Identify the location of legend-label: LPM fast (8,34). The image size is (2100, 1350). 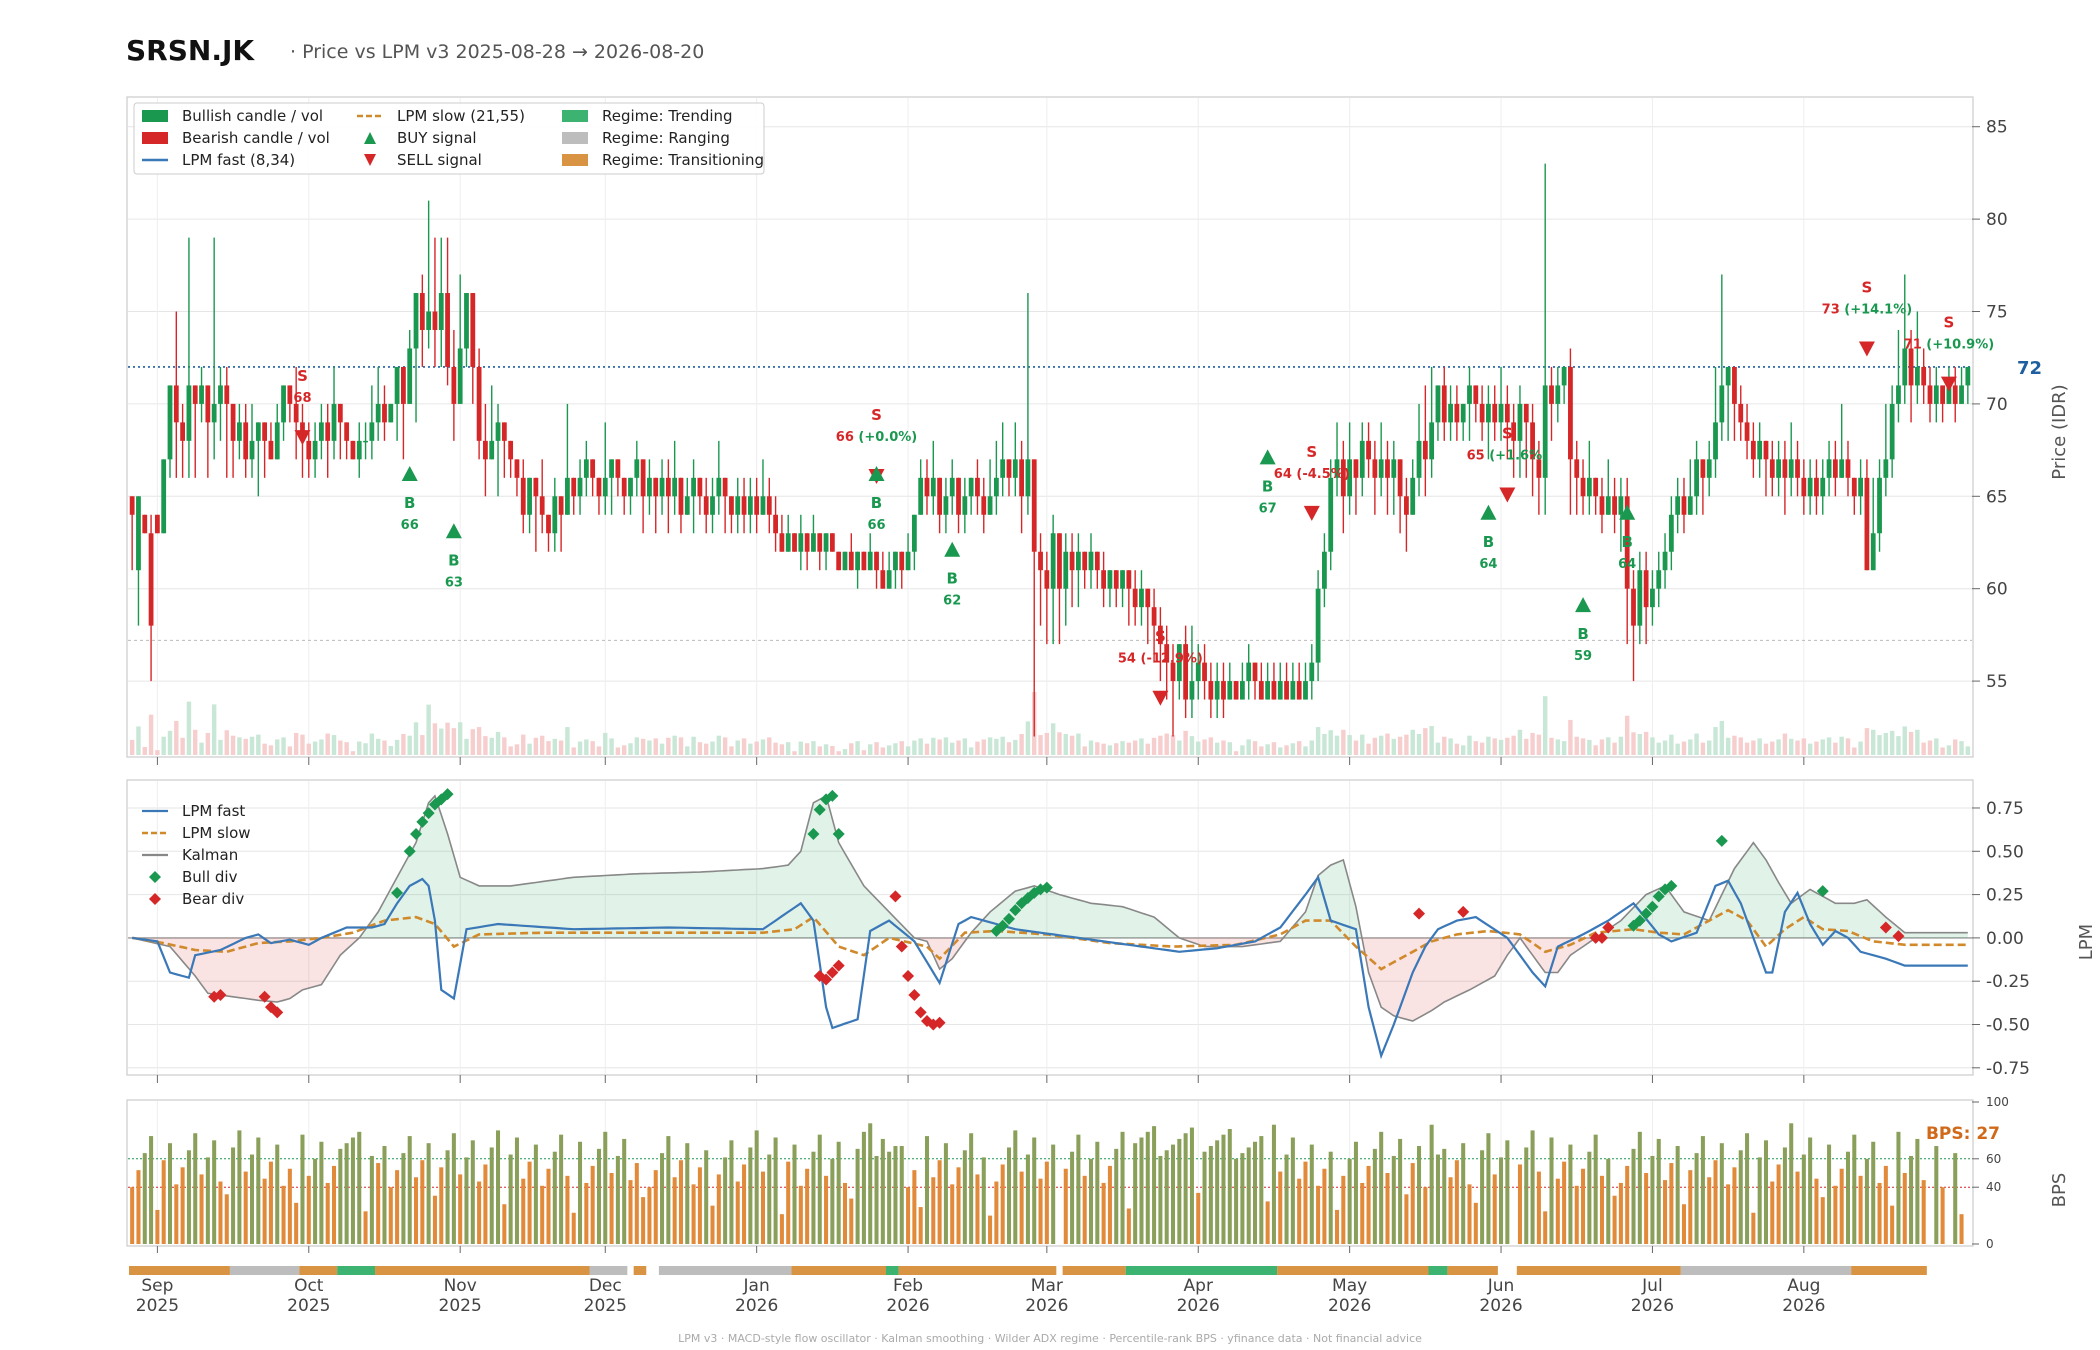
(238, 160).